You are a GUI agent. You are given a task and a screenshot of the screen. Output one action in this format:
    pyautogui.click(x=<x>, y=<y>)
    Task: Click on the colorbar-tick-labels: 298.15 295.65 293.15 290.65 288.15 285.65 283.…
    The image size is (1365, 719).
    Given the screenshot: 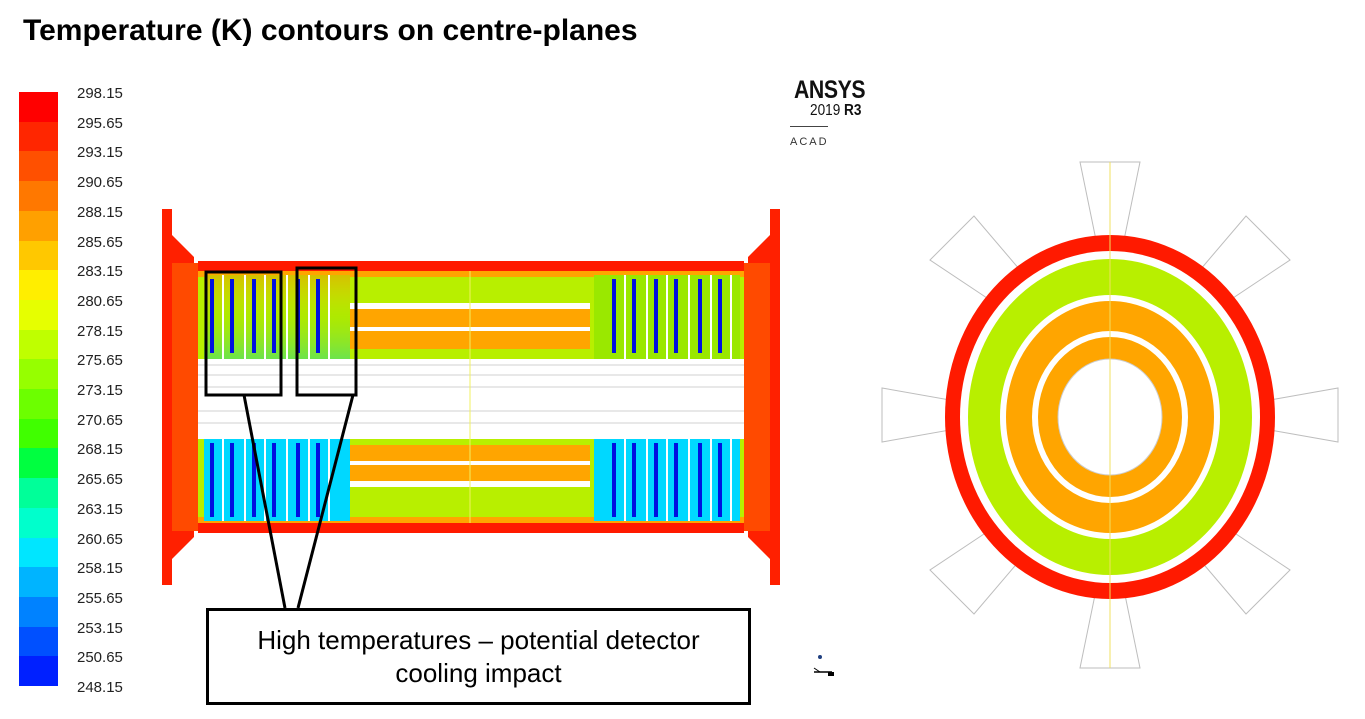 What is the action you would take?
    pyautogui.click(x=112, y=391)
    